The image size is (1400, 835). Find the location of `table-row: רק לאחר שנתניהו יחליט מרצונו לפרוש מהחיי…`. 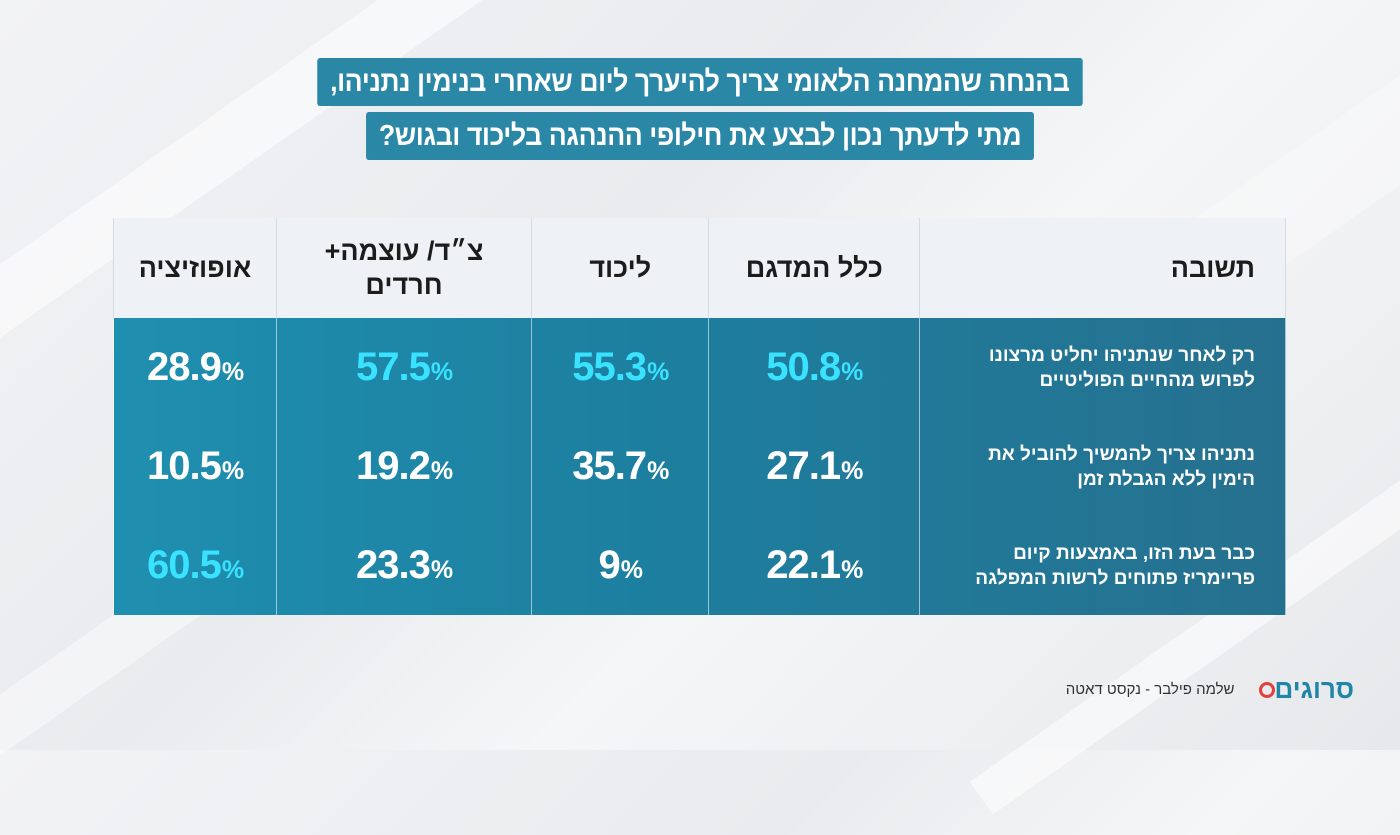

table-row: רק לאחר שנתניהו יחליט מרצונו לפרוש מהחיי… is located at coordinates (699, 367).